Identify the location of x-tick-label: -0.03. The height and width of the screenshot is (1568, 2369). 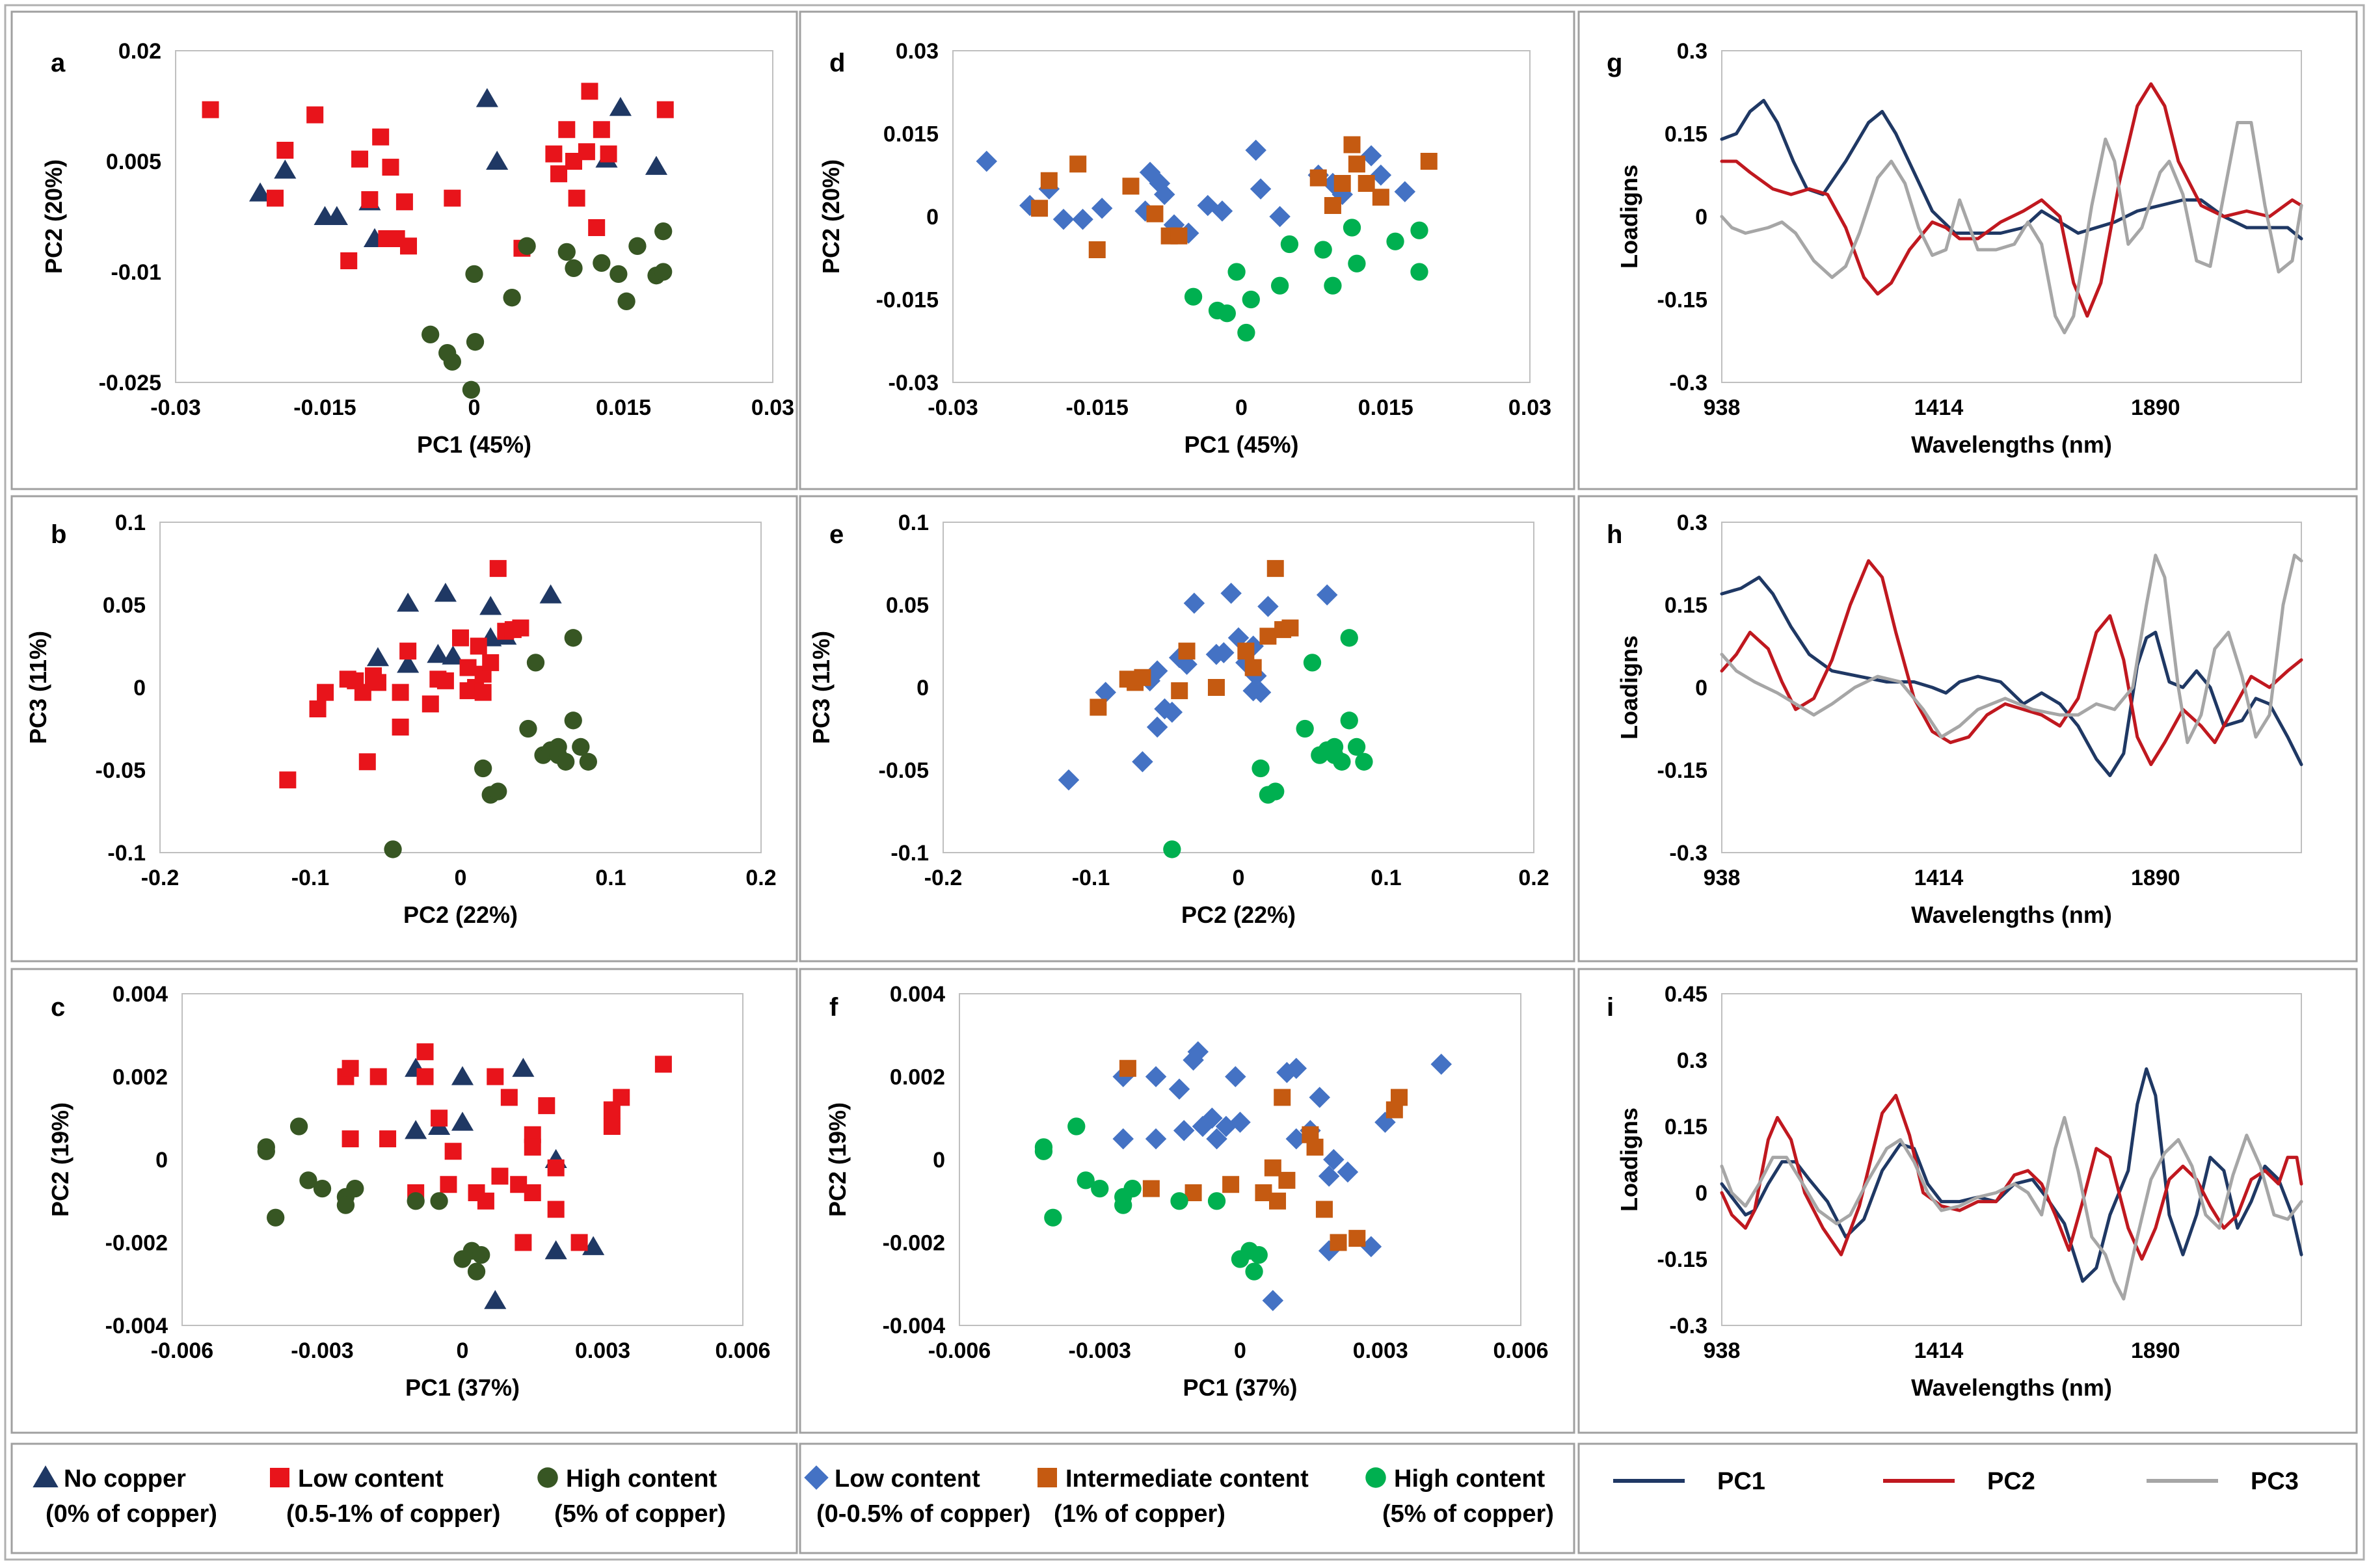
(953, 408).